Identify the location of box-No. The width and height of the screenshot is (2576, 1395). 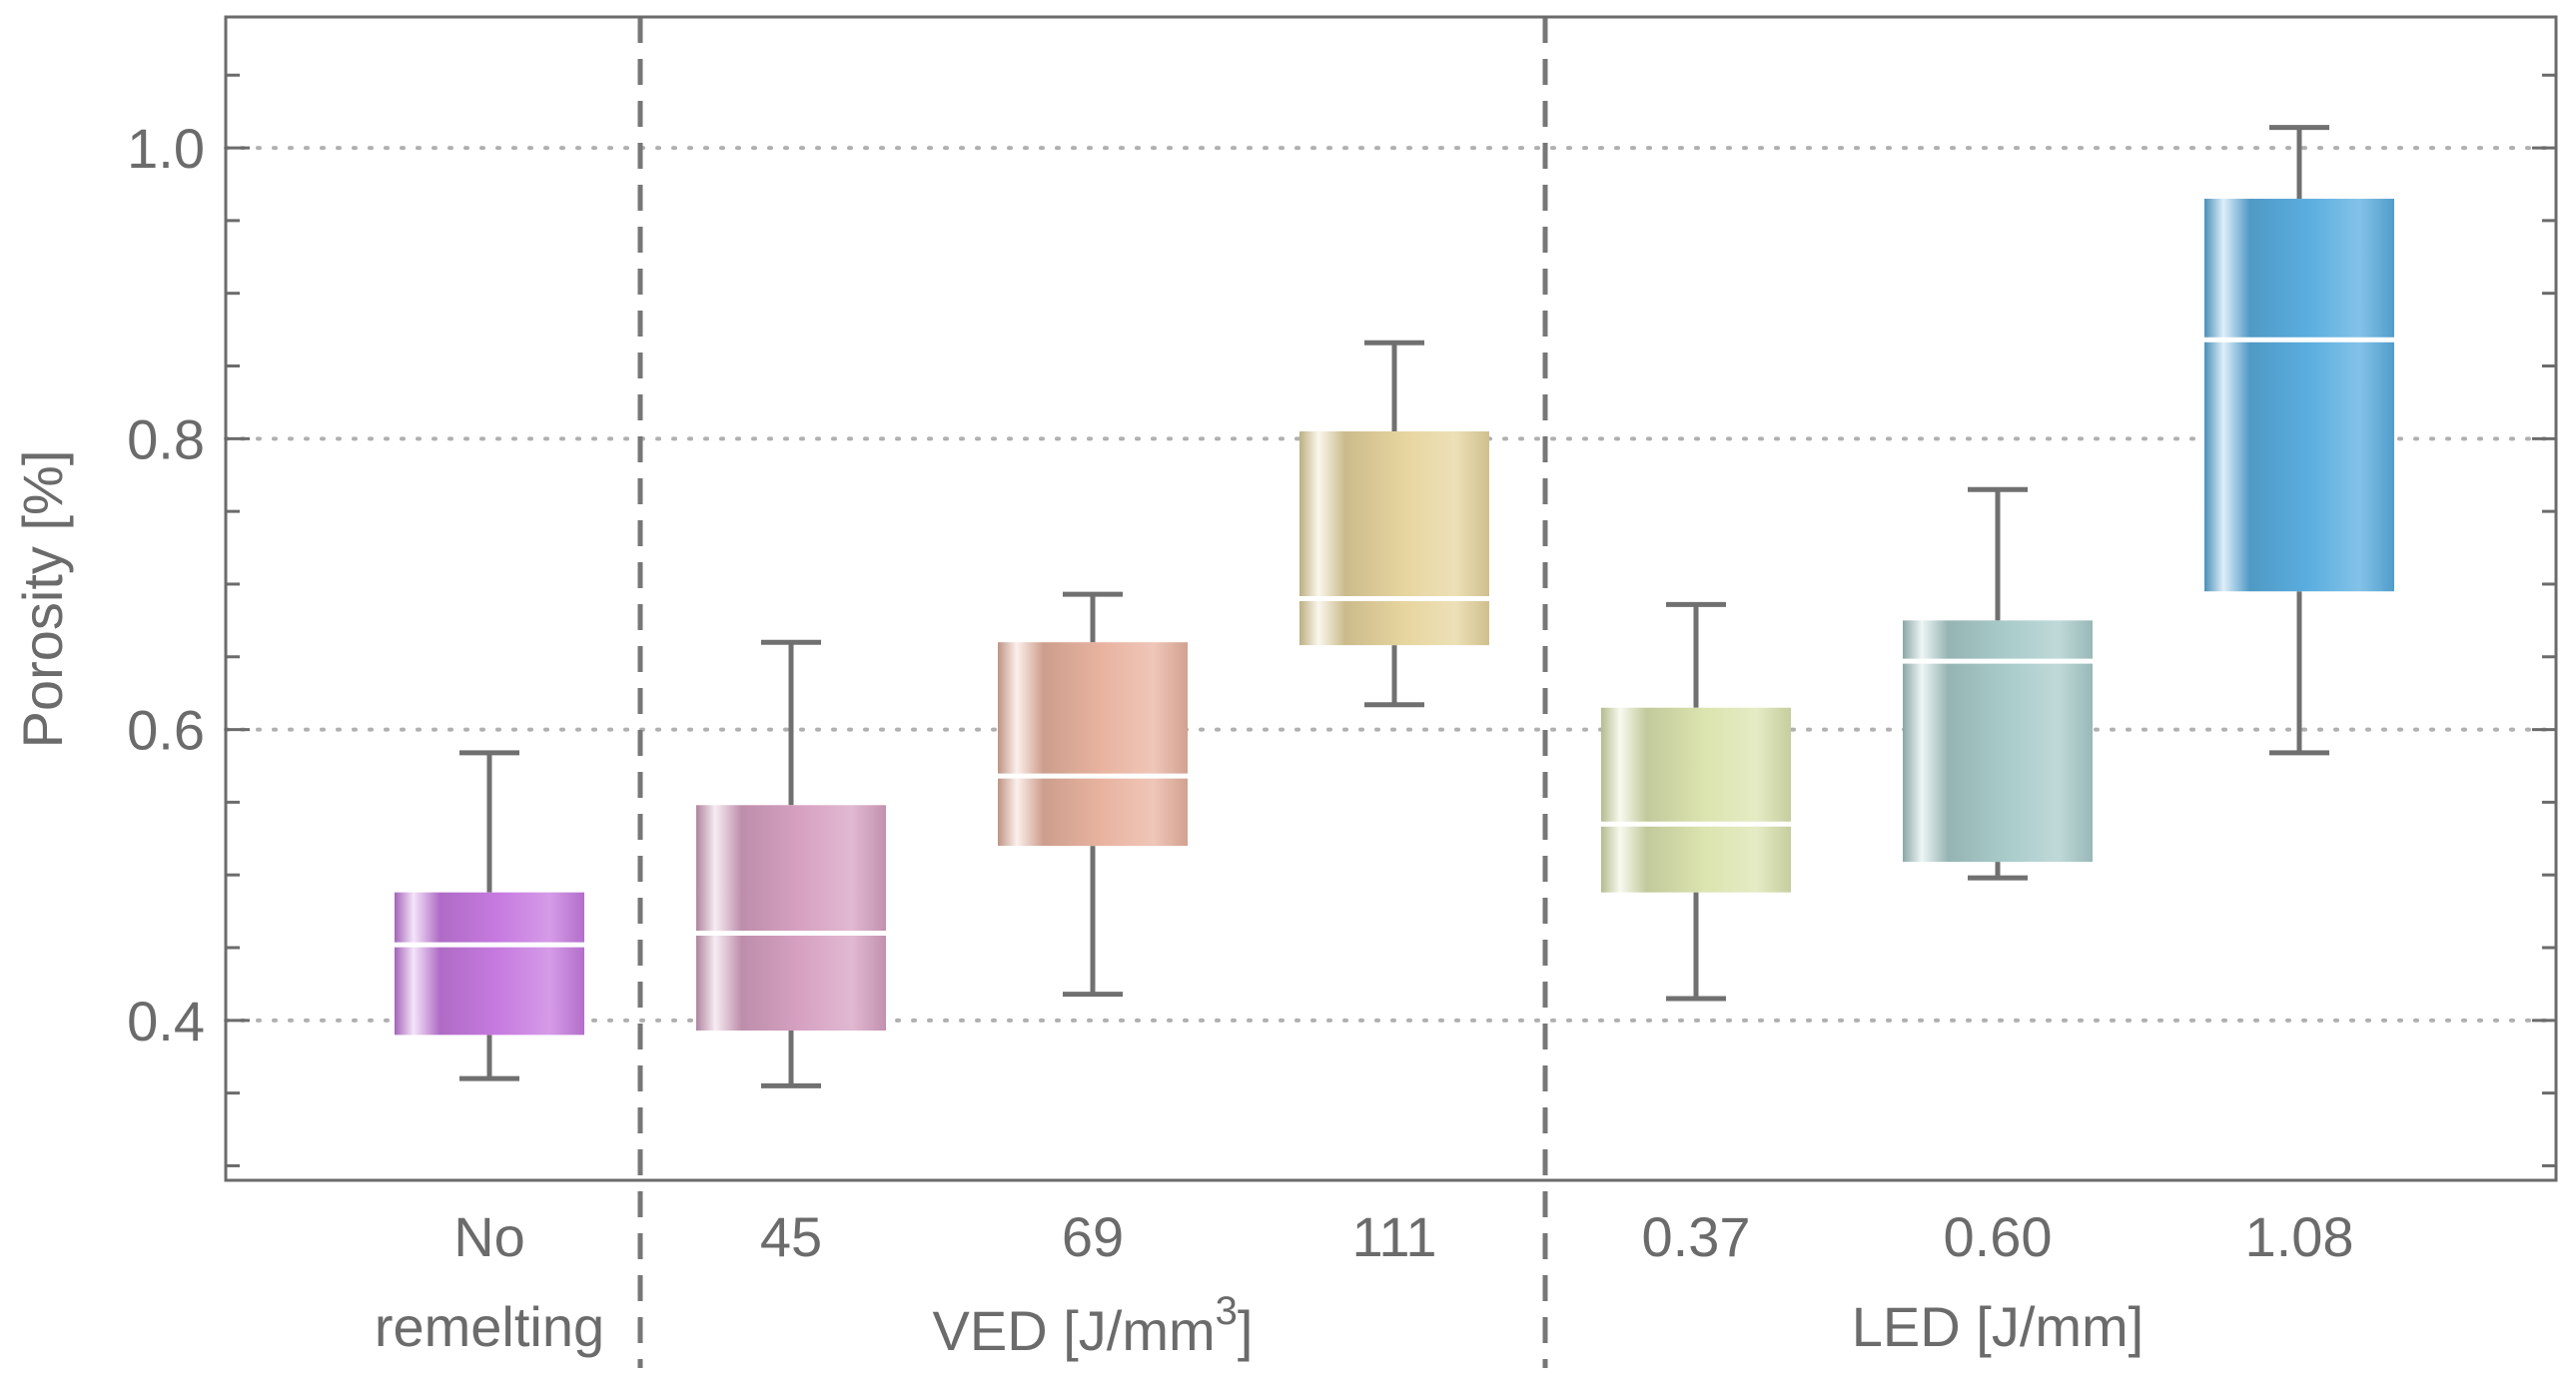
(490, 916).